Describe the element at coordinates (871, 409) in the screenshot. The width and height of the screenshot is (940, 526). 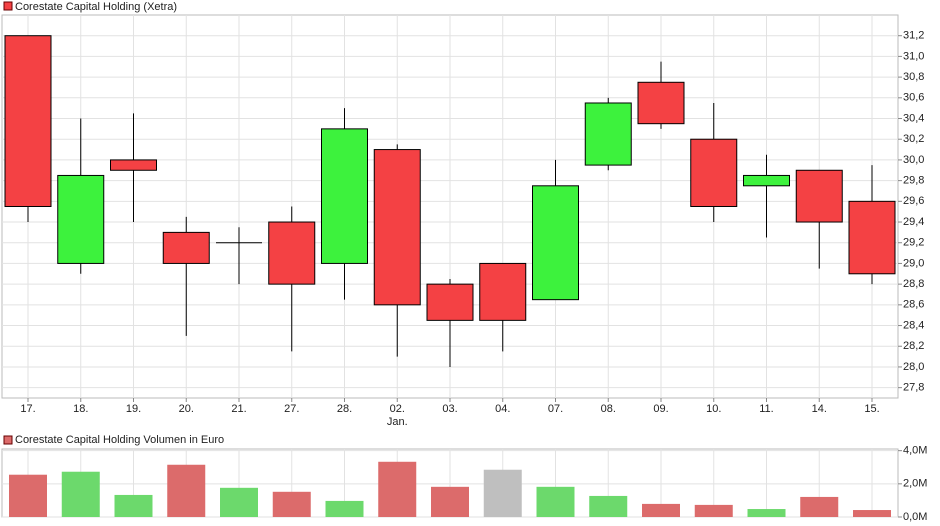
I see `x-tick-label: 15.` at that location.